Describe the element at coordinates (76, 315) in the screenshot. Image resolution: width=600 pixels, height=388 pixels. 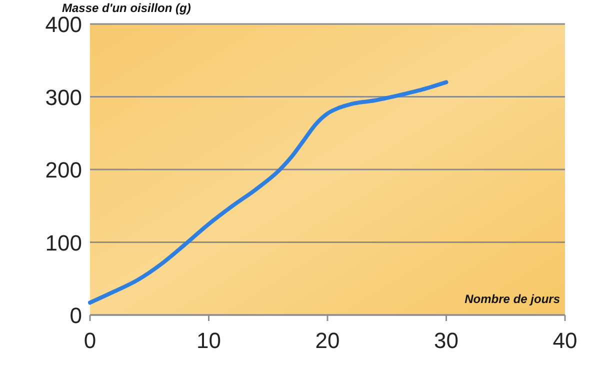
I see `y-tick-label: 0` at that location.